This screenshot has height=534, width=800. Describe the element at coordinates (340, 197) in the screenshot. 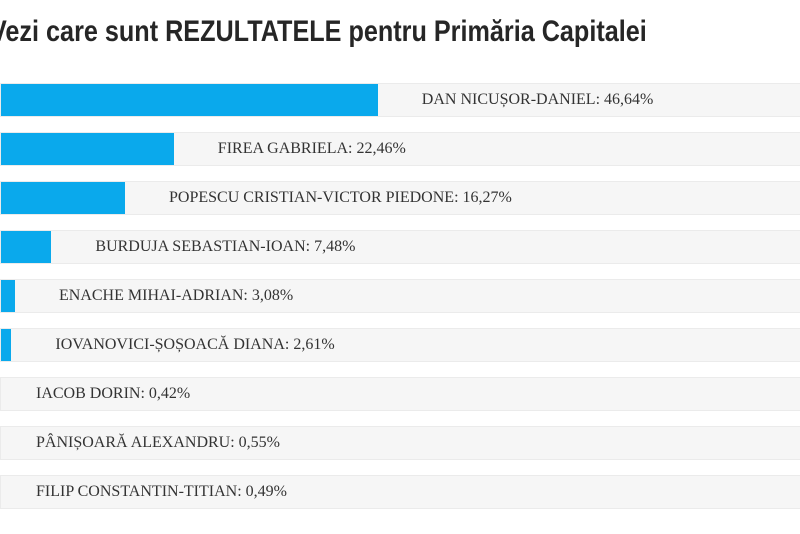

I see `result-label: POPESCU CRISTIAN-VICTOR PIEDONE: 16,27%` at that location.